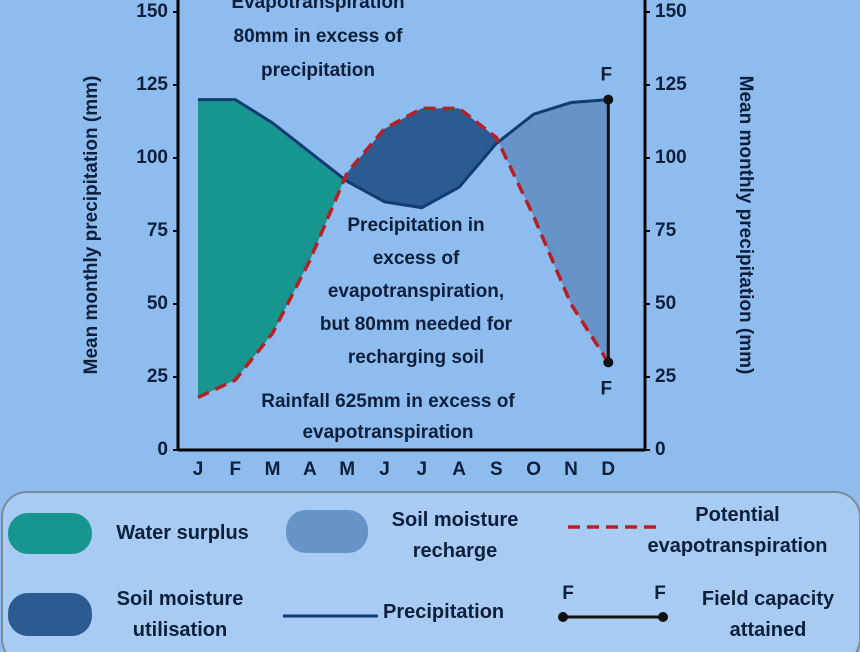  What do you see at coordinates (571, 469) in the screenshot?
I see `x-tick-label: N` at bounding box center [571, 469].